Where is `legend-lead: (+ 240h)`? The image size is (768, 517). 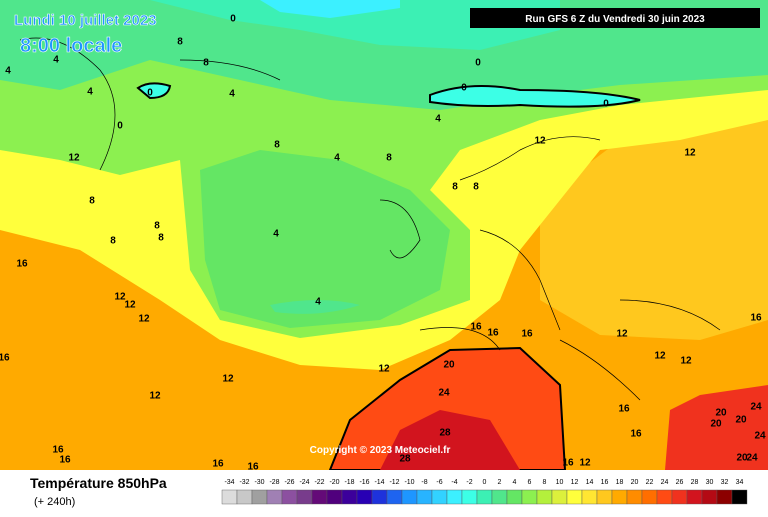
legend-lead: (+ 240h) is located at coordinates (54, 502).